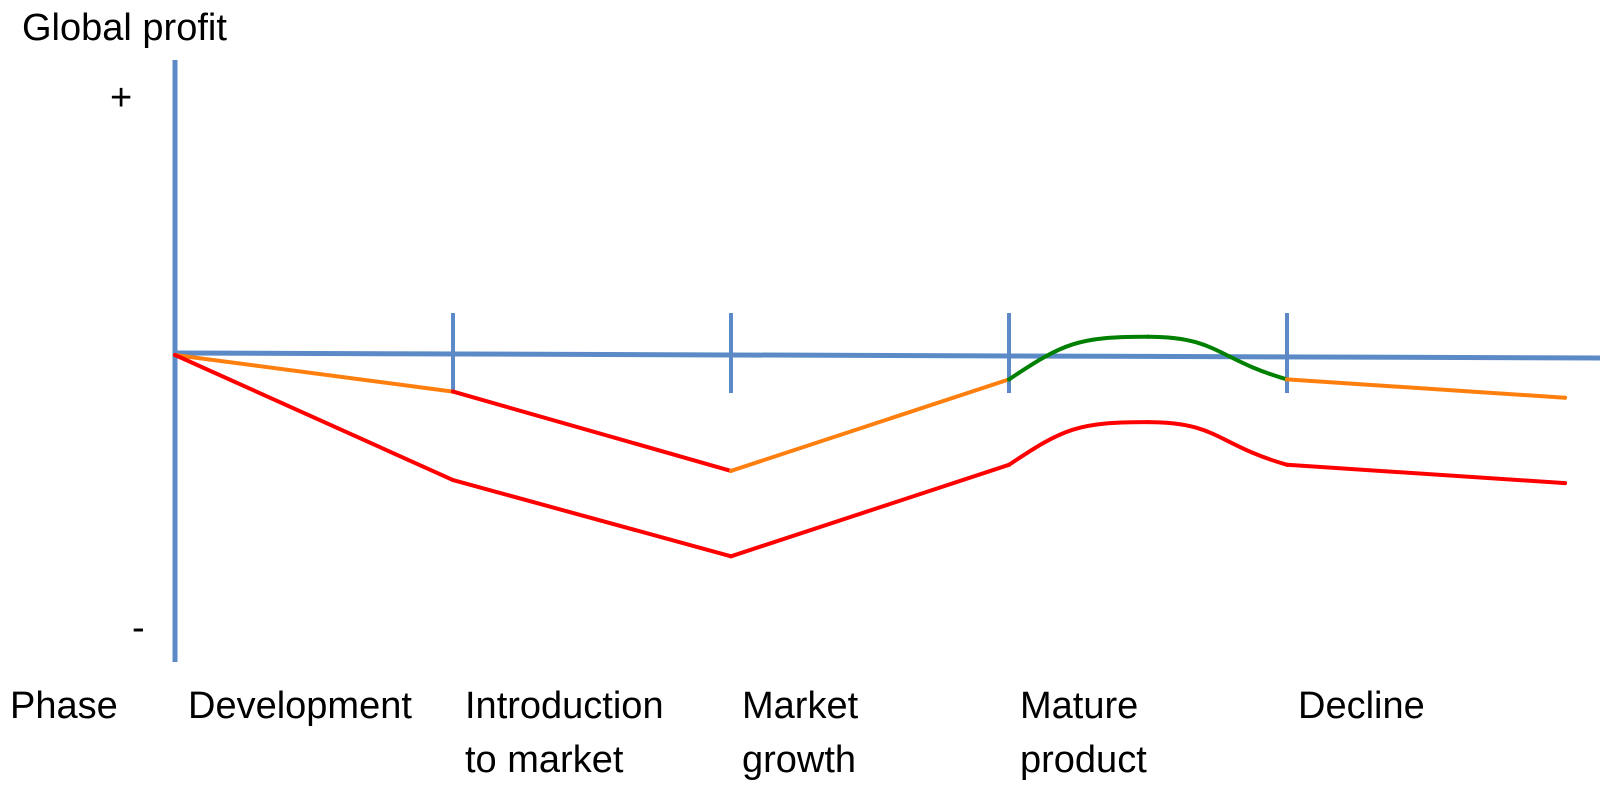 The width and height of the screenshot is (1604, 810). I want to click on y-tick-plus: +, so click(121, 98).